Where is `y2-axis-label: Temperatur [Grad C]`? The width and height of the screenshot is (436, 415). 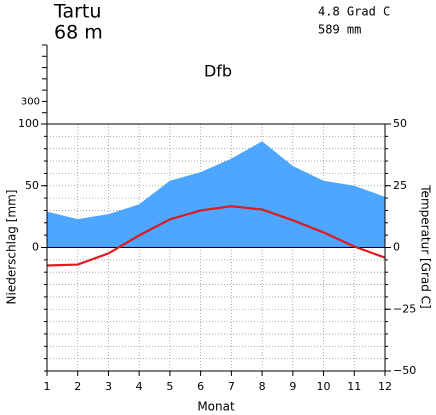
y2-axis-label: Temperatur [Grad C] is located at coordinates (426, 246).